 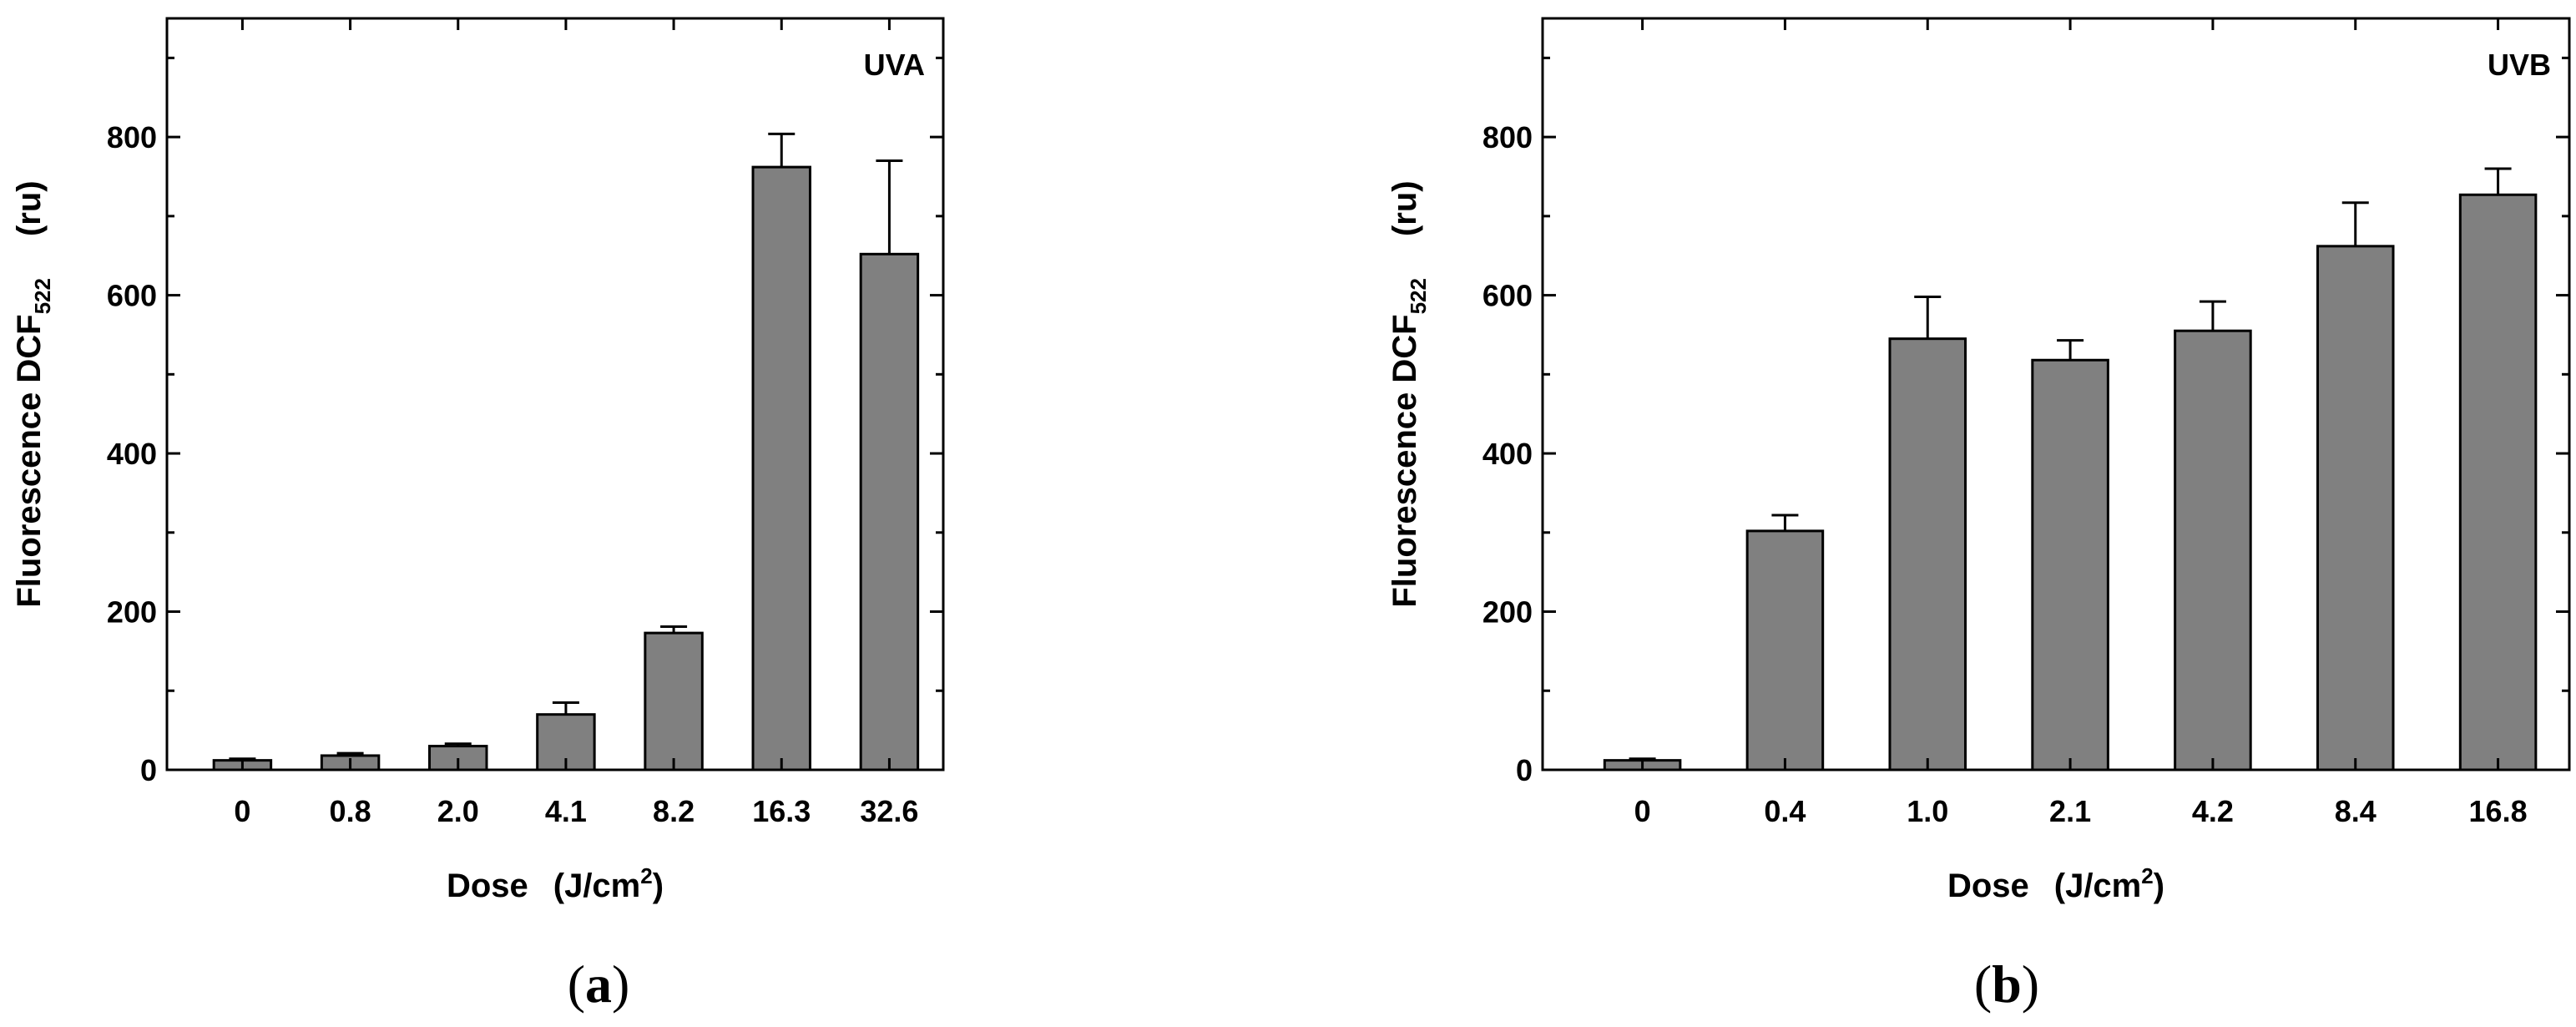 I want to click on bar-16.3, so click(x=781, y=468).